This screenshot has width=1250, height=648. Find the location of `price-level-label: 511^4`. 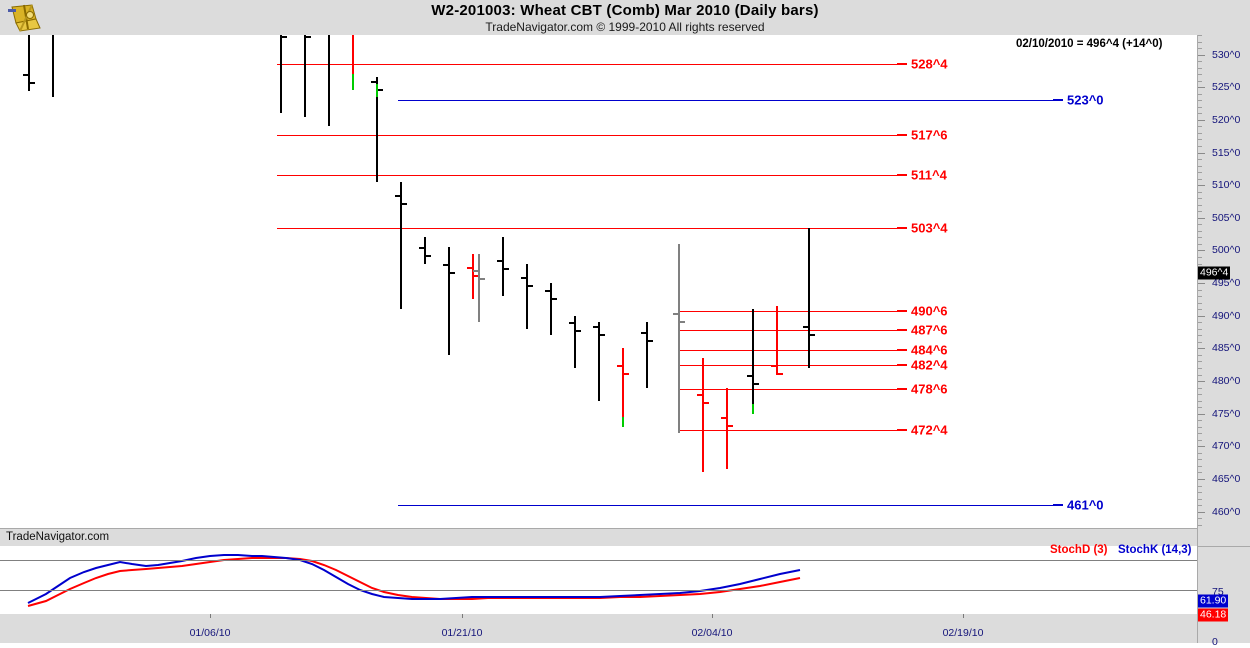

price-level-label: 511^4 is located at coordinates (929, 175).